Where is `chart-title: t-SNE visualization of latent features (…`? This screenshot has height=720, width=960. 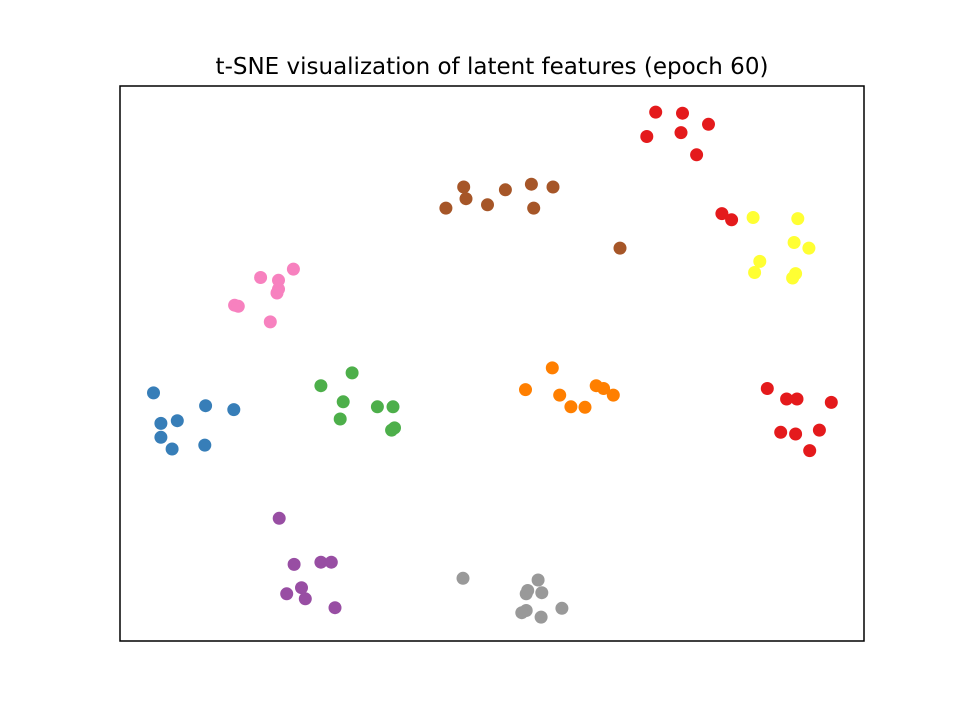 chart-title: t-SNE visualization of latent features (… is located at coordinates (492, 67).